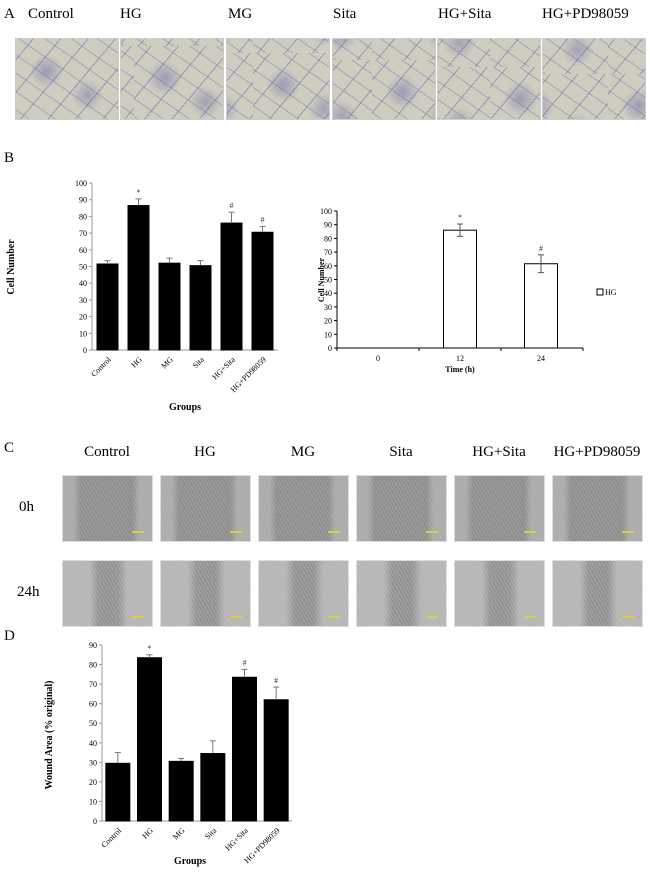  I want to click on x-axis-label: Groups, so click(185, 407).